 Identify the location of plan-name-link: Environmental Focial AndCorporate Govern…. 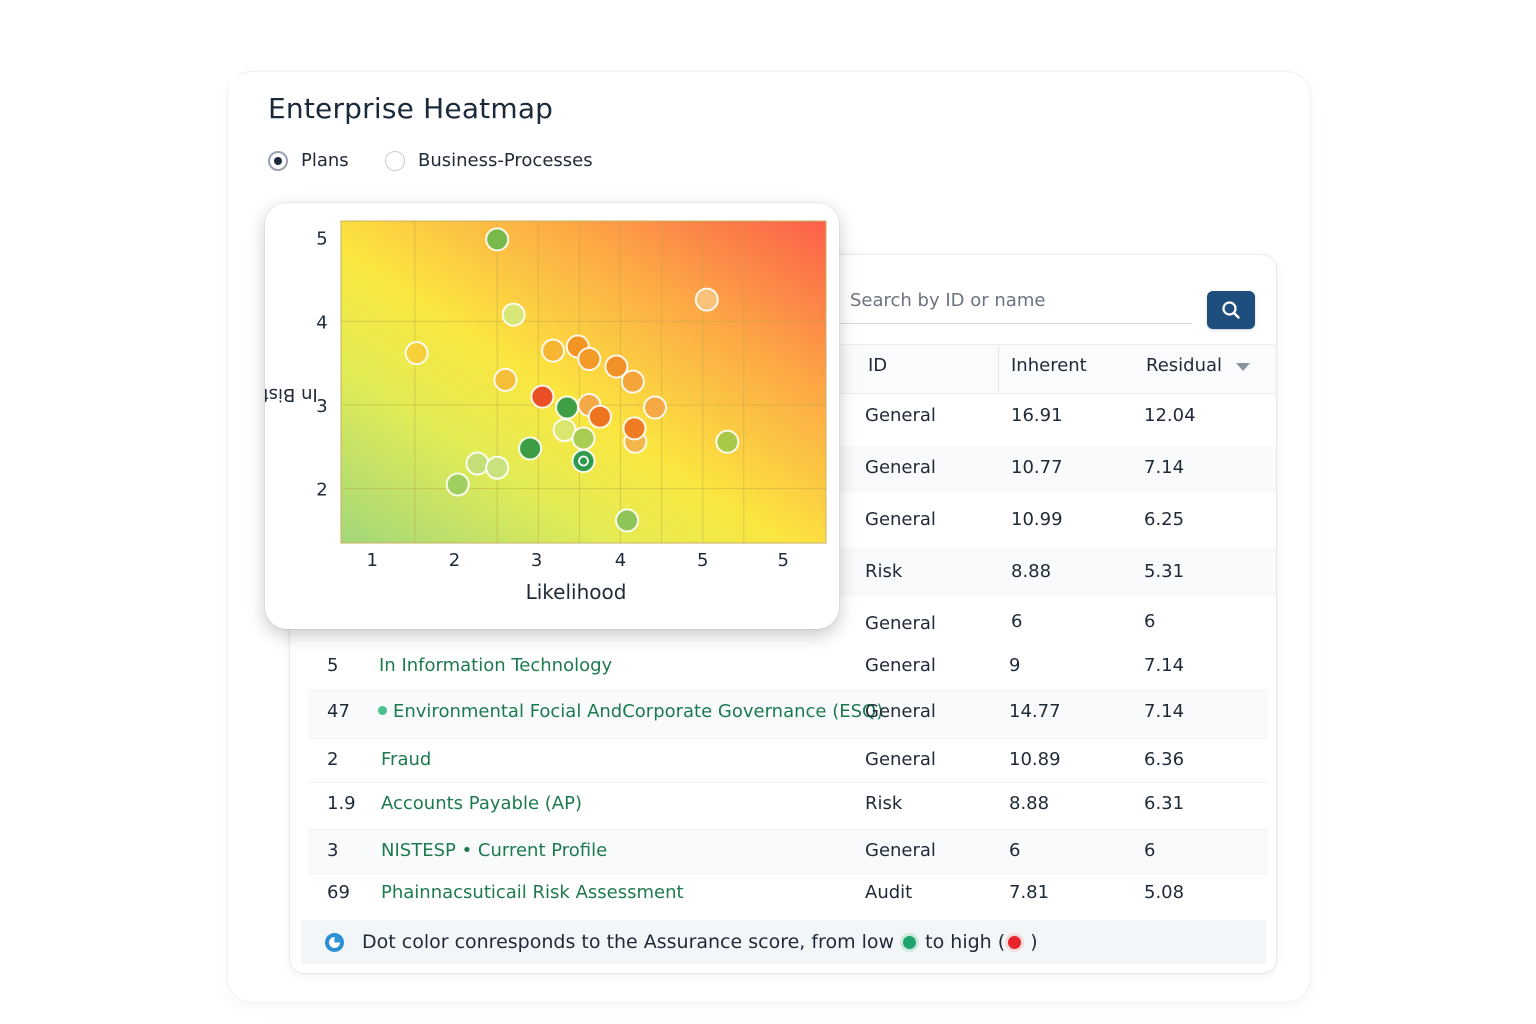
(638, 711).